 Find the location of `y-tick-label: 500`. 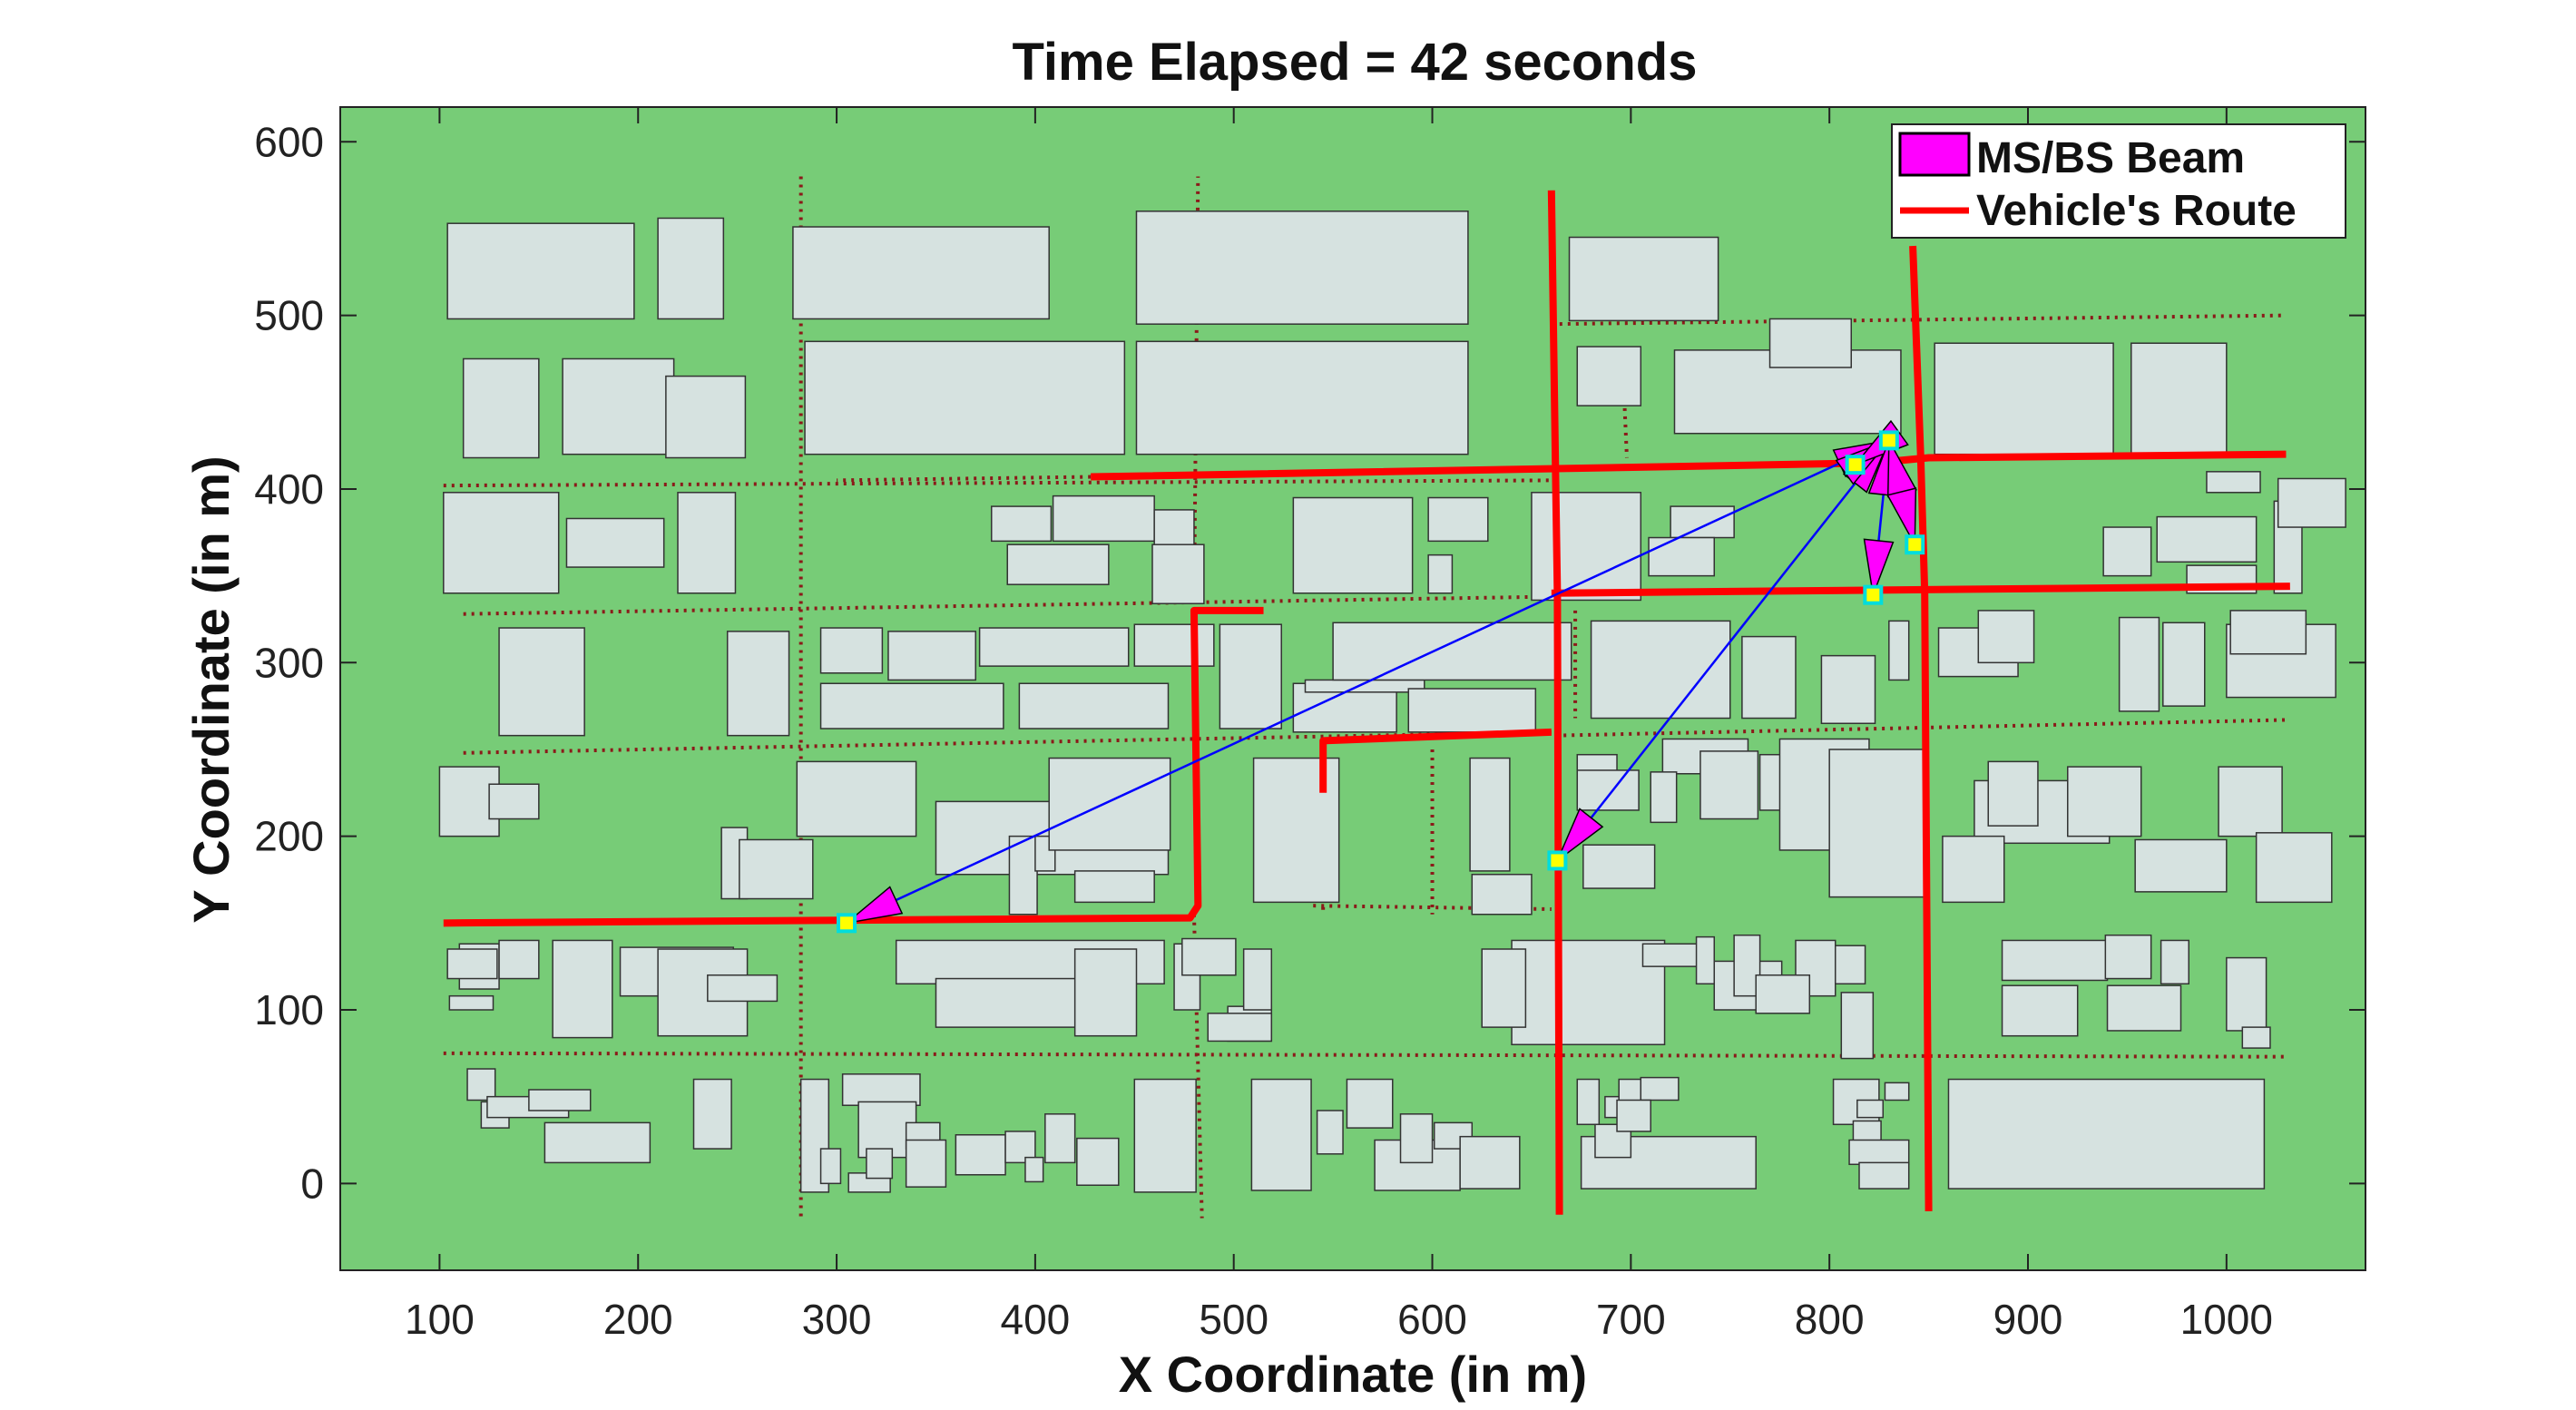

y-tick-label: 500 is located at coordinates (289, 315).